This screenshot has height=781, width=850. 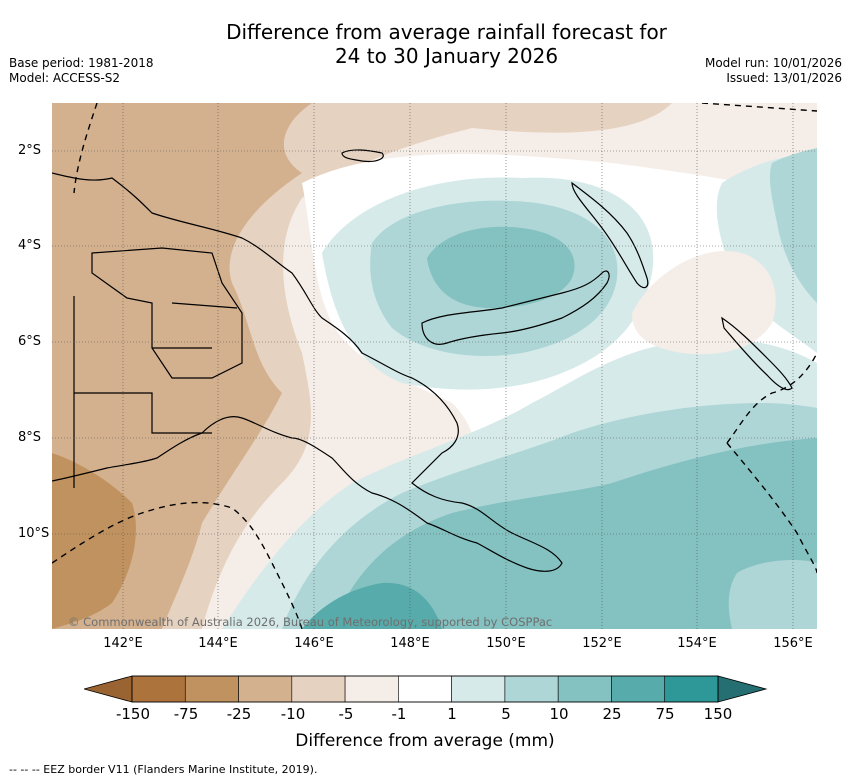 I want to click on eez-border-east, so click(x=771, y=463).